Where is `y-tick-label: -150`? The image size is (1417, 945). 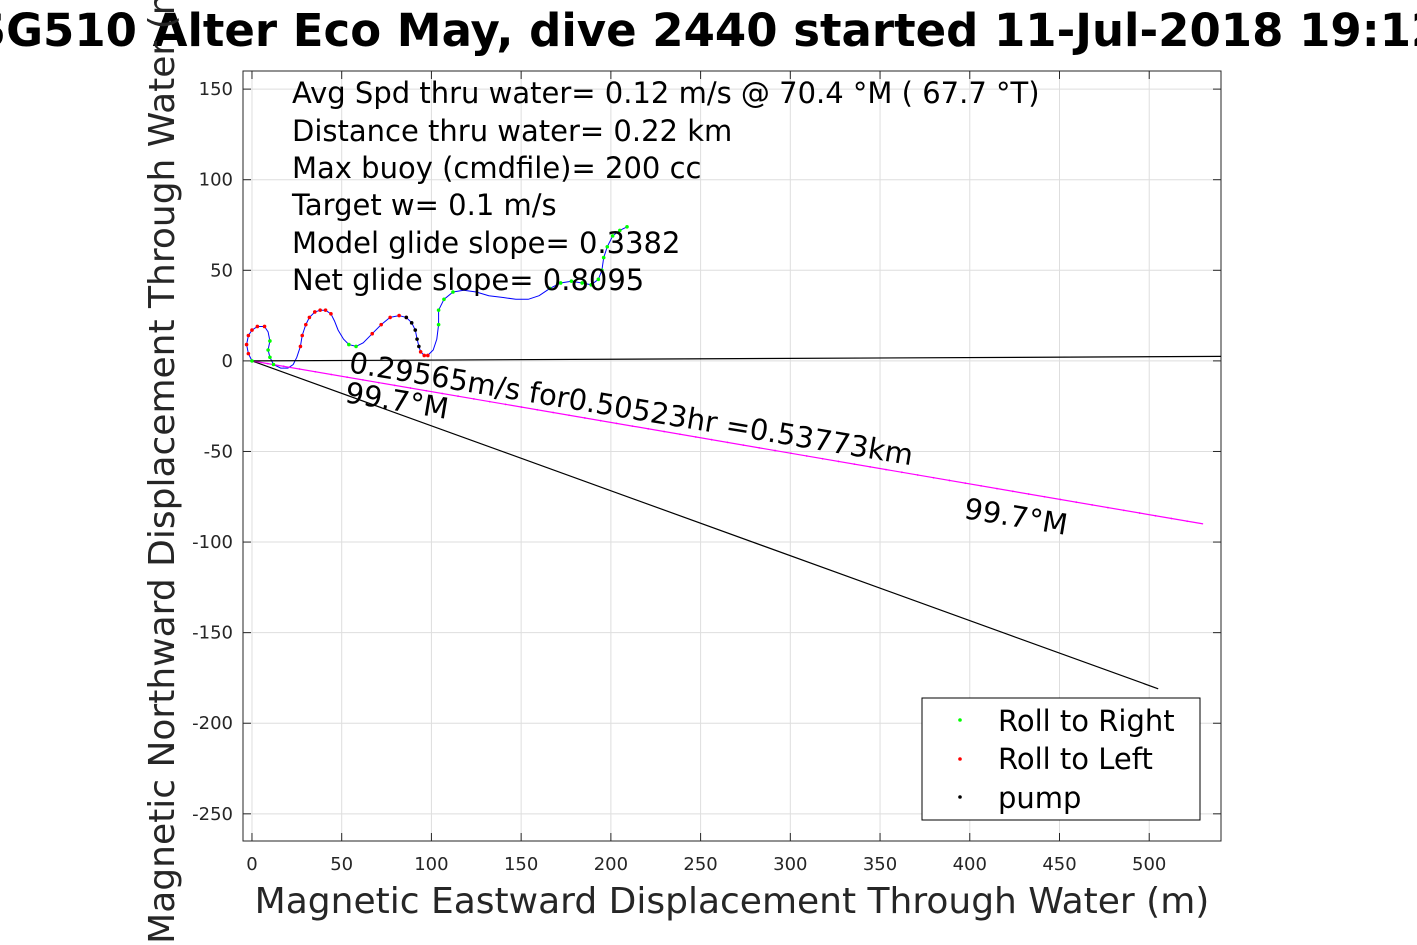
y-tick-label: -150 is located at coordinates (212, 633).